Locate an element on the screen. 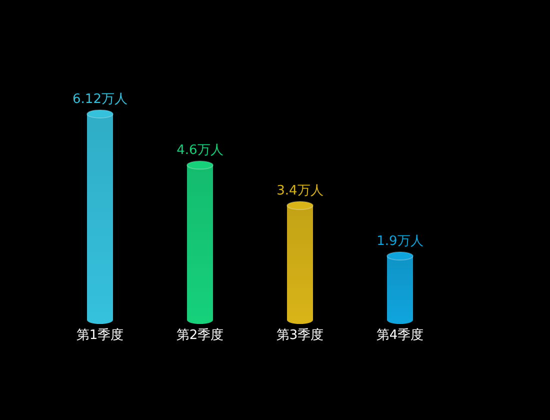 This screenshot has height=420, width=550. data-label: 3.4万人 is located at coordinates (300, 191).